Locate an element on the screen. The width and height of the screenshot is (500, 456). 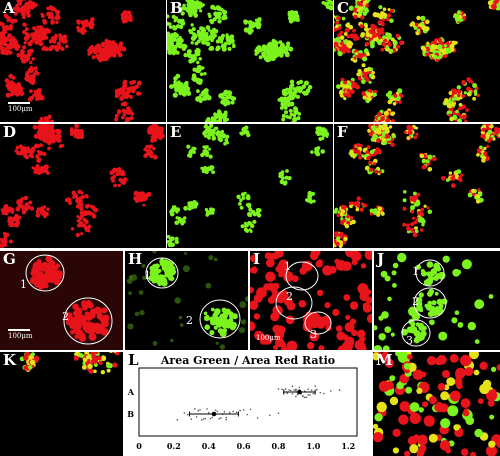
scale-bar-a: 100μm is located at coordinates (20, 107).